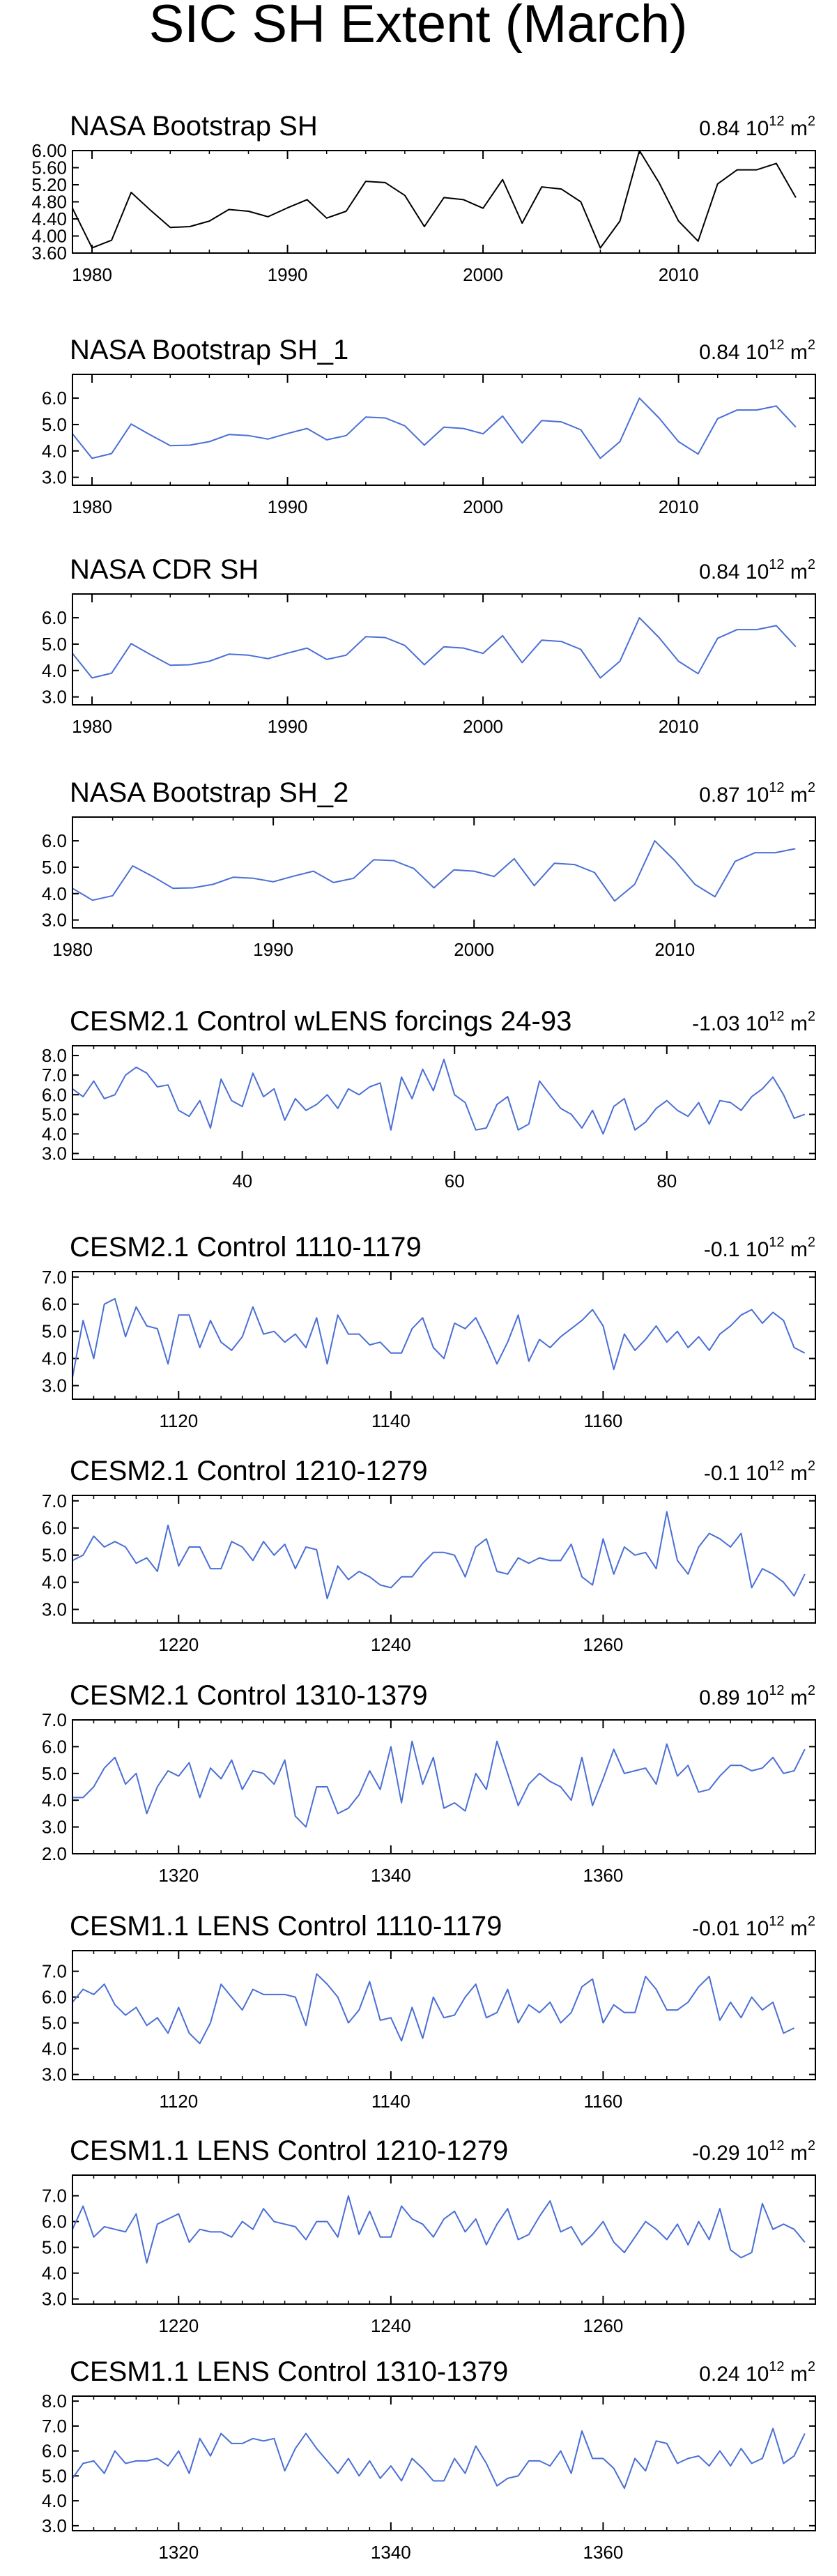 The height and width of the screenshot is (2576, 837). Describe the element at coordinates (179, 1421) in the screenshot. I see `x-tick-label: 1120` at that location.